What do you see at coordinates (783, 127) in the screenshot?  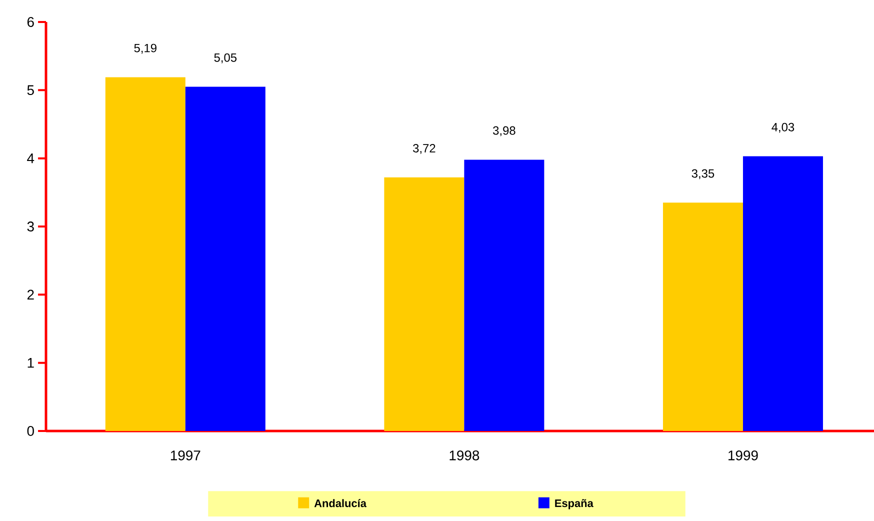 I see `data-label: 4,03` at bounding box center [783, 127].